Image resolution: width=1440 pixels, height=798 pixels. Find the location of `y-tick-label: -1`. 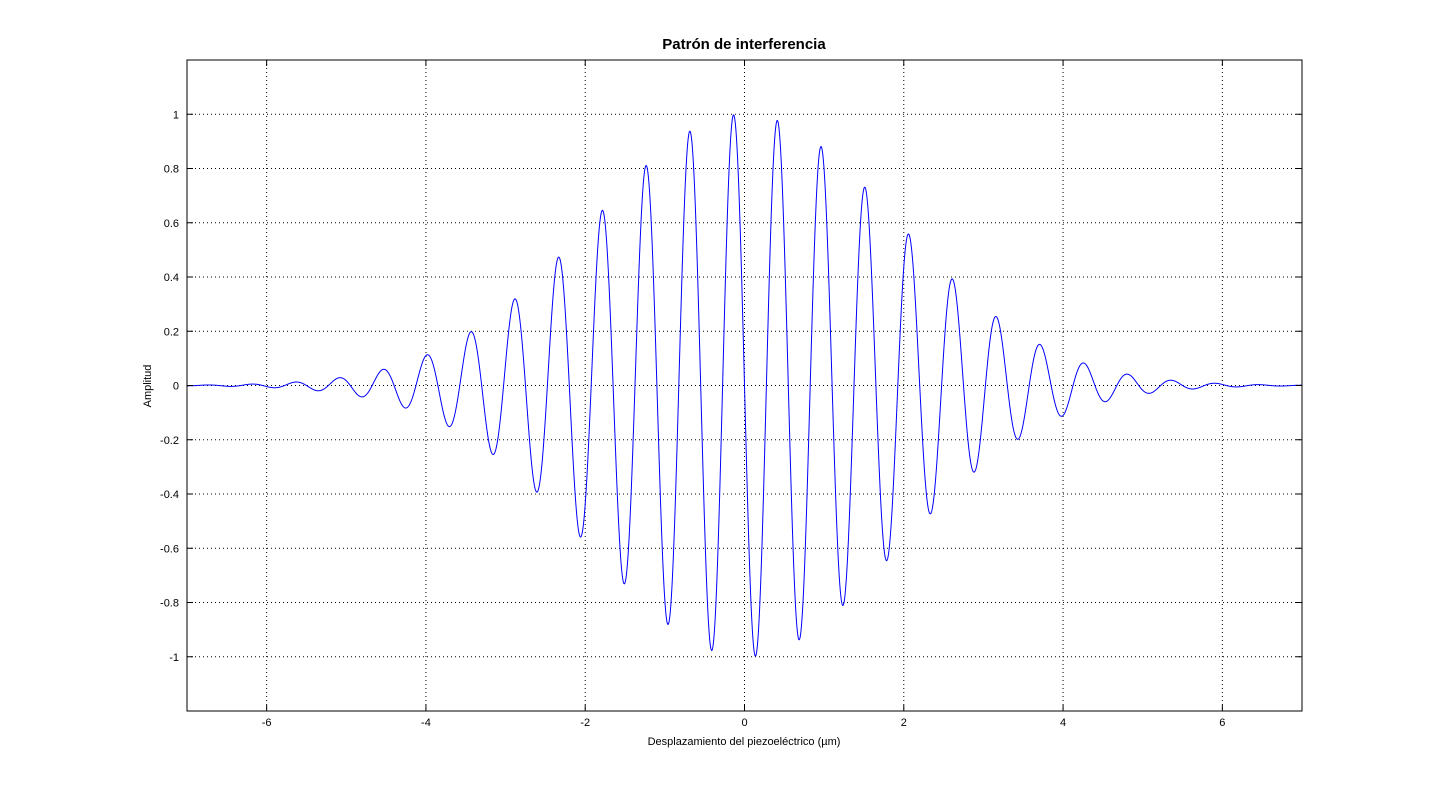

y-tick-label: -1 is located at coordinates (174, 658).